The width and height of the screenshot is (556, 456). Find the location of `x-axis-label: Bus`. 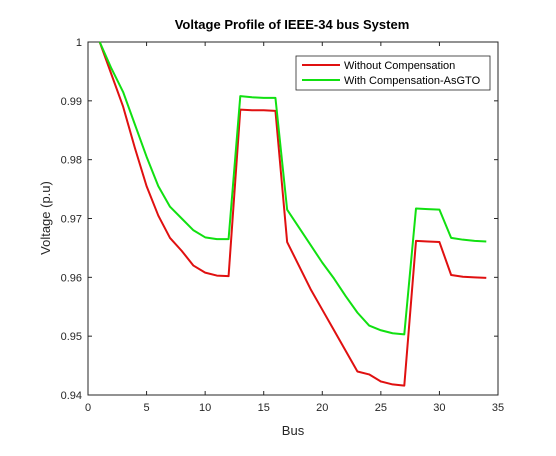

x-axis-label: Bus is located at coordinates (293, 430).